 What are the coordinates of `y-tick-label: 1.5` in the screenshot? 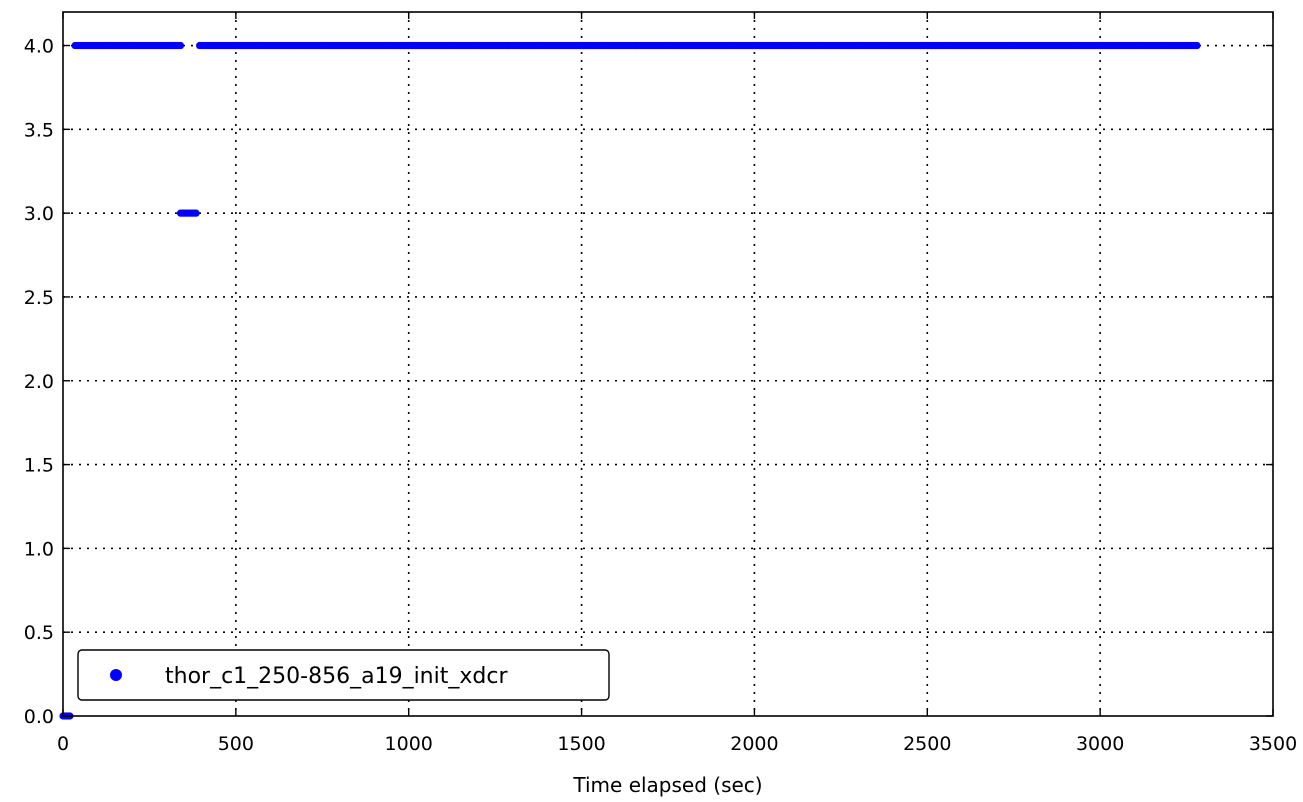 It's located at (39, 466).